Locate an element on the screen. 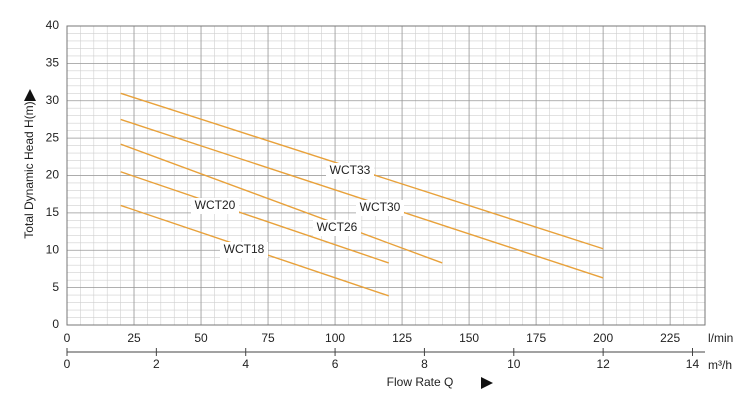  x2-tick-label: 6 is located at coordinates (335, 364).